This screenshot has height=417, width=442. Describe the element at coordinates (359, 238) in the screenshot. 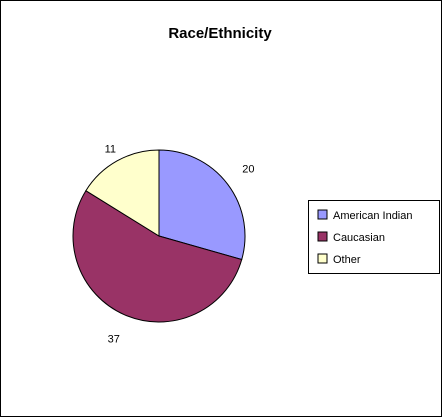

I see `legend-label-caucasian: Caucasian` at that location.